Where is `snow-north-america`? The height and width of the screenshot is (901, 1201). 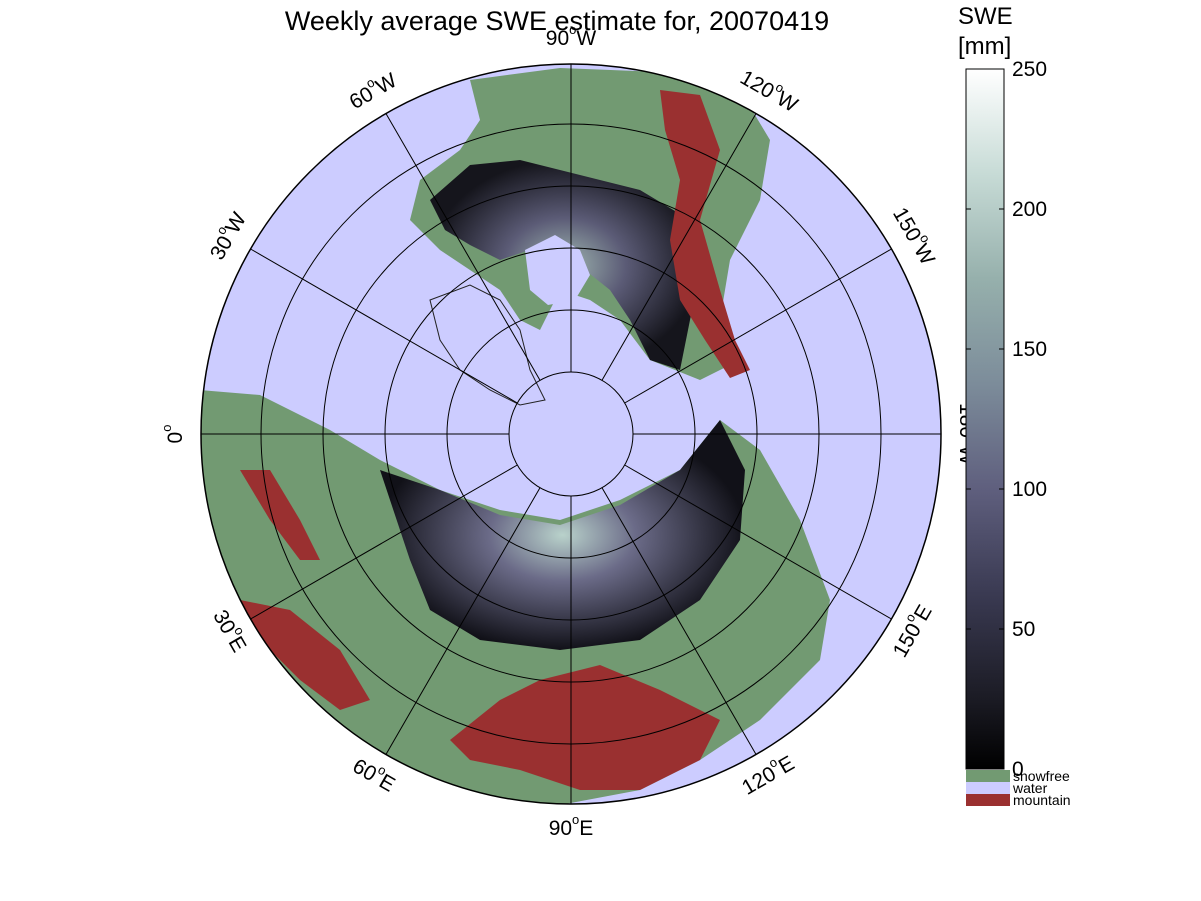
snow-north-america is located at coordinates (565, 265).